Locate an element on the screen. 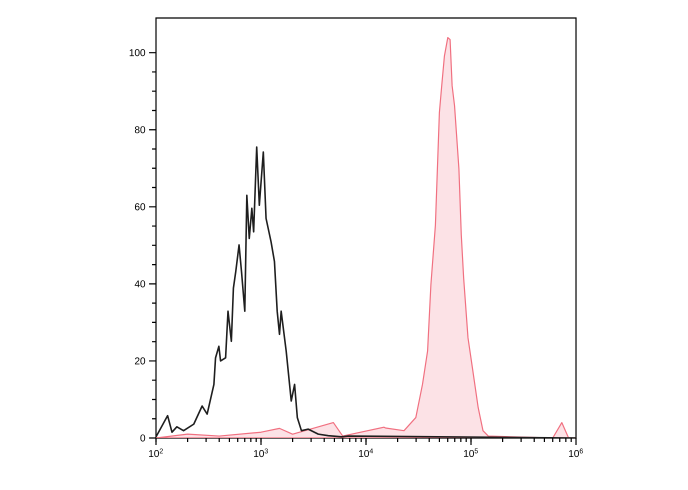  y-tick-label: 80 is located at coordinates (140, 130).